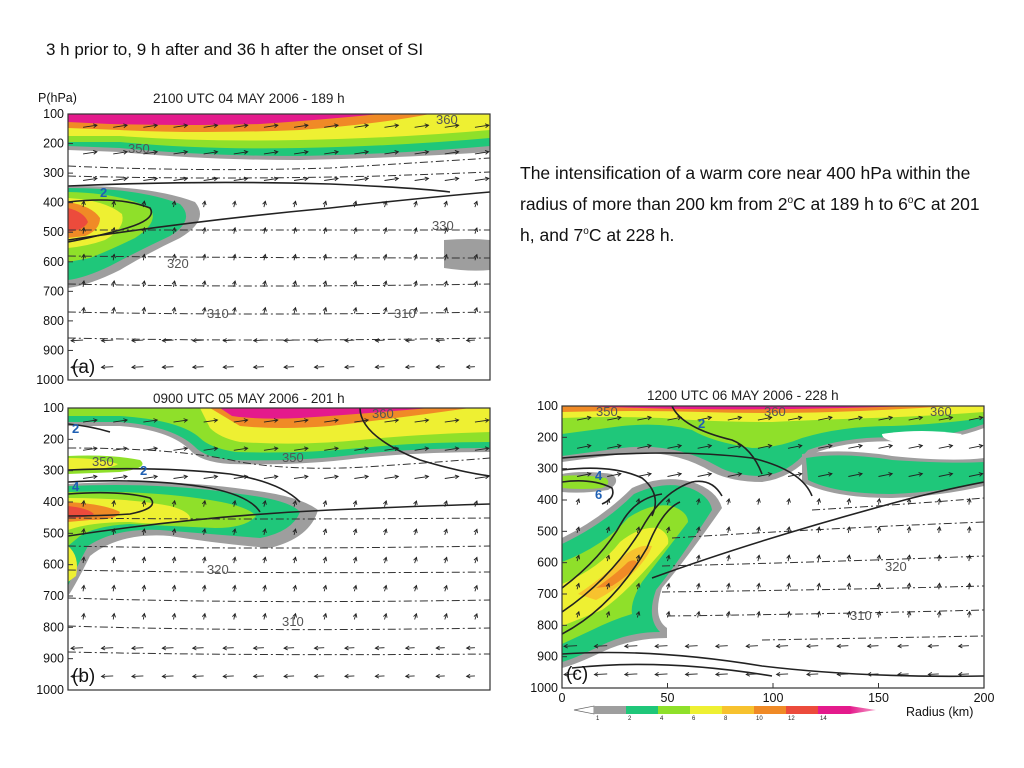  What do you see at coordinates (577, 674) in the screenshot?
I see `panel-c-label: (c)` at bounding box center [577, 674].